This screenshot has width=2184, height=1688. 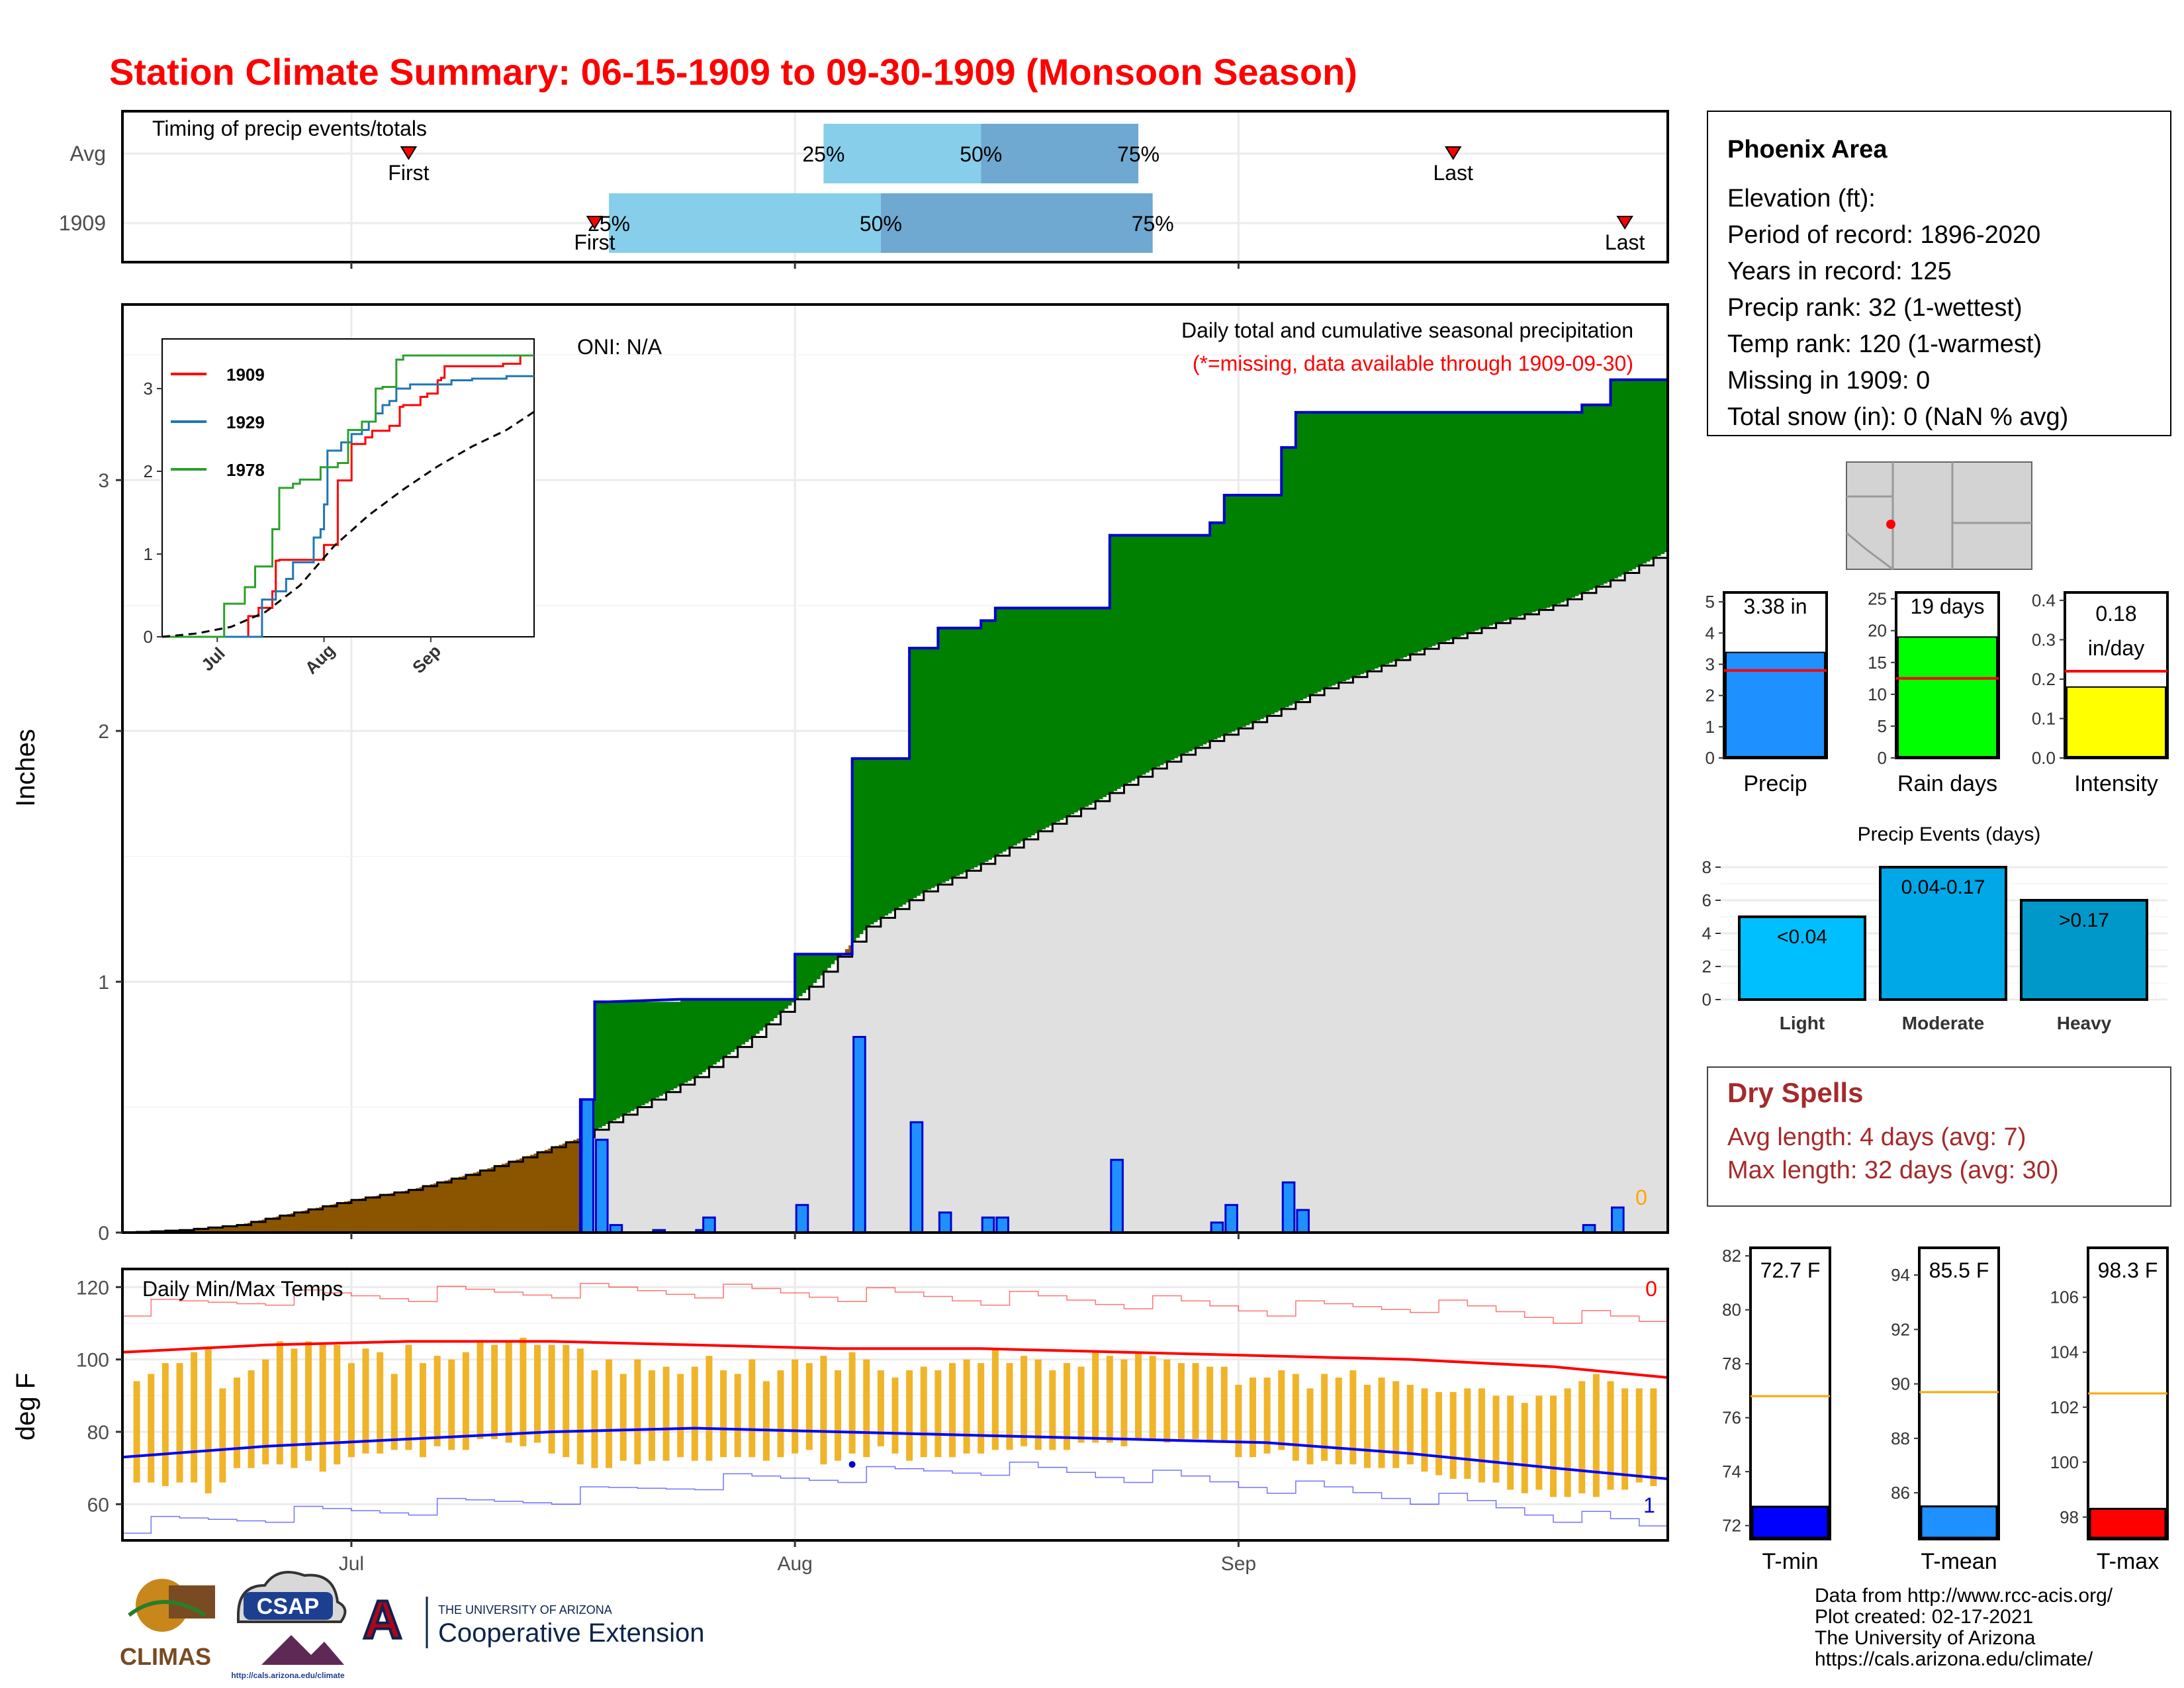 What do you see at coordinates (1807, 150) in the screenshot?
I see `station-name: Phoenix Area` at bounding box center [1807, 150].